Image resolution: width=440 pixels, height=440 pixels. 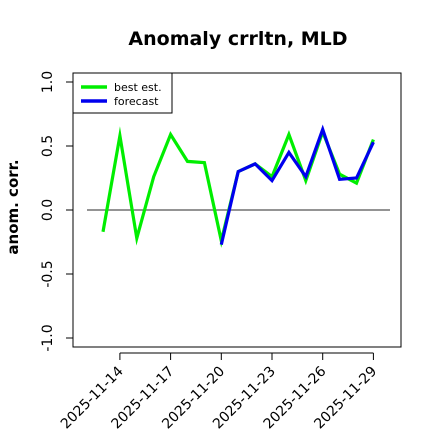 I want to click on y-tick-label: 0.5, so click(x=48, y=146).